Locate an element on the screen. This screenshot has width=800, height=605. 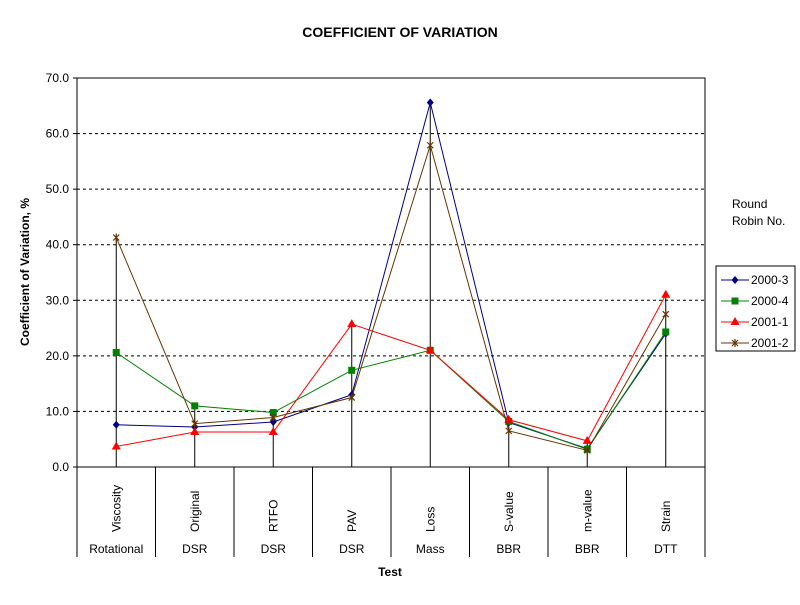
legend-label: 2000-4 is located at coordinates (770, 301).